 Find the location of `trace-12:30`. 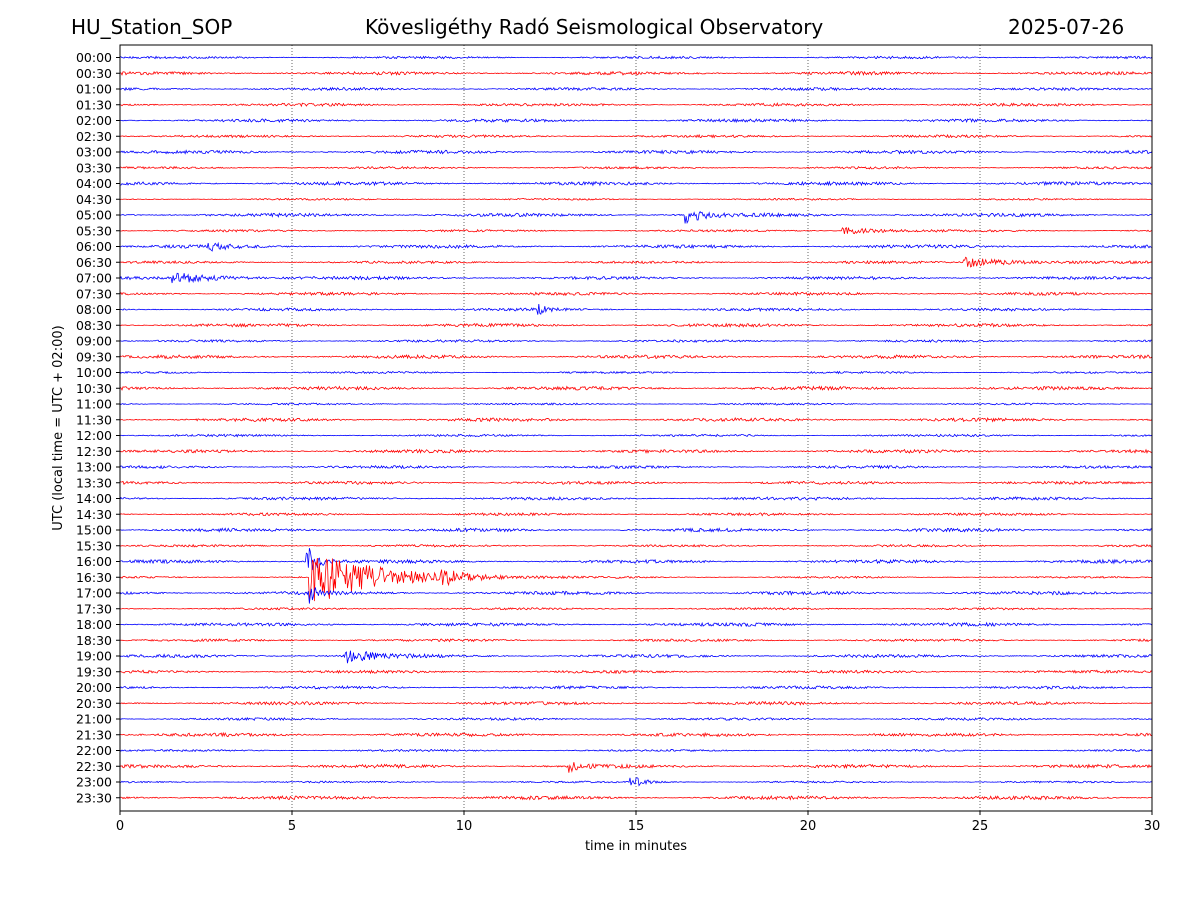

trace-12:30 is located at coordinates (636, 451).